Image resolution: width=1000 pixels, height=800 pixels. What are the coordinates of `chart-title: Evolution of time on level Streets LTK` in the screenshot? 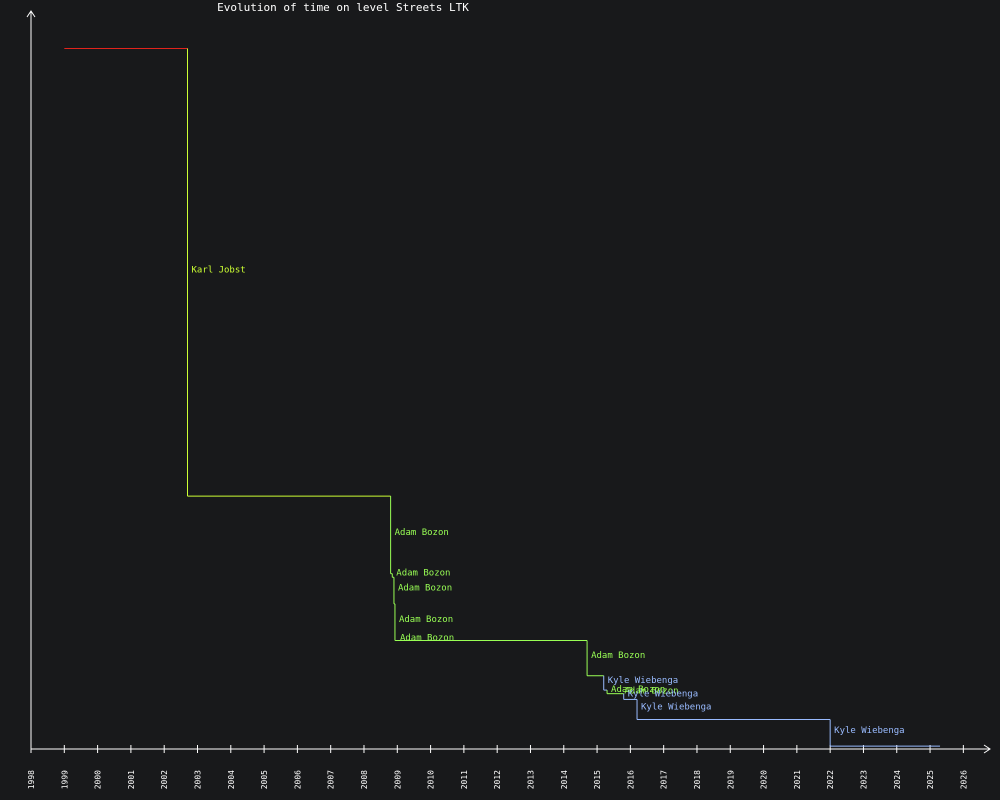 It's located at (343, 7).